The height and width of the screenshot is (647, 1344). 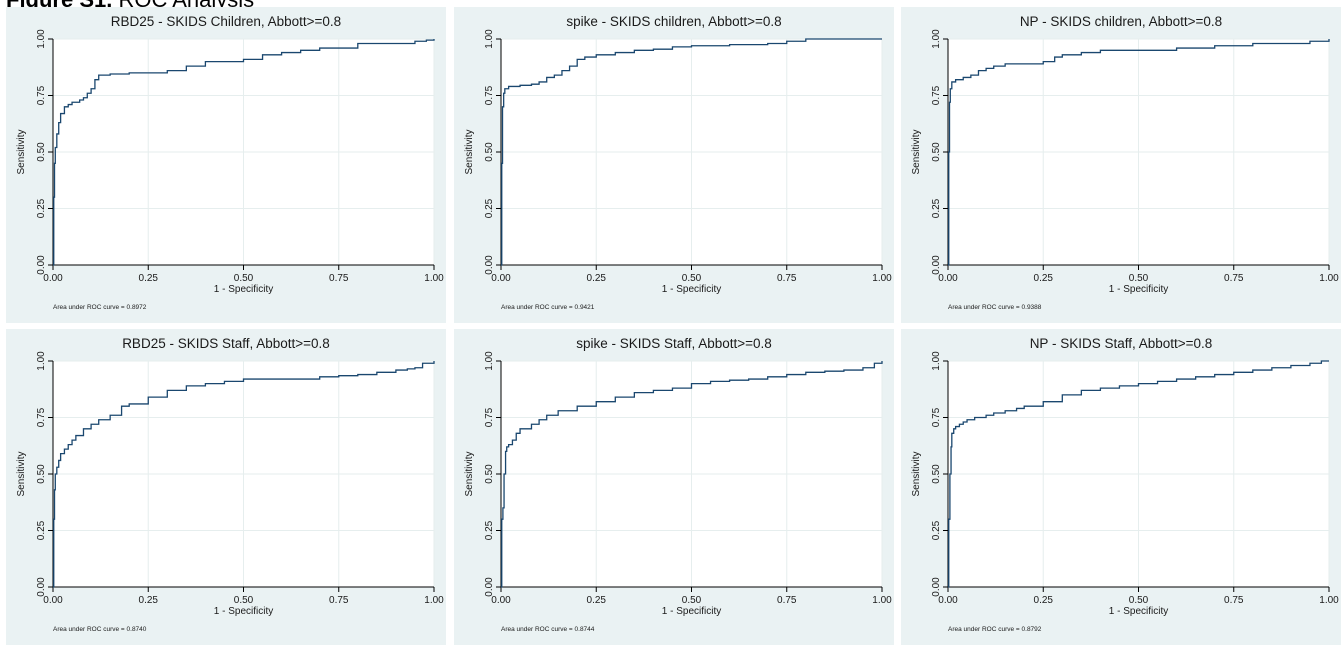 I want to click on auc-label: Area under ROC curve = 0.8740, so click(x=100, y=629).